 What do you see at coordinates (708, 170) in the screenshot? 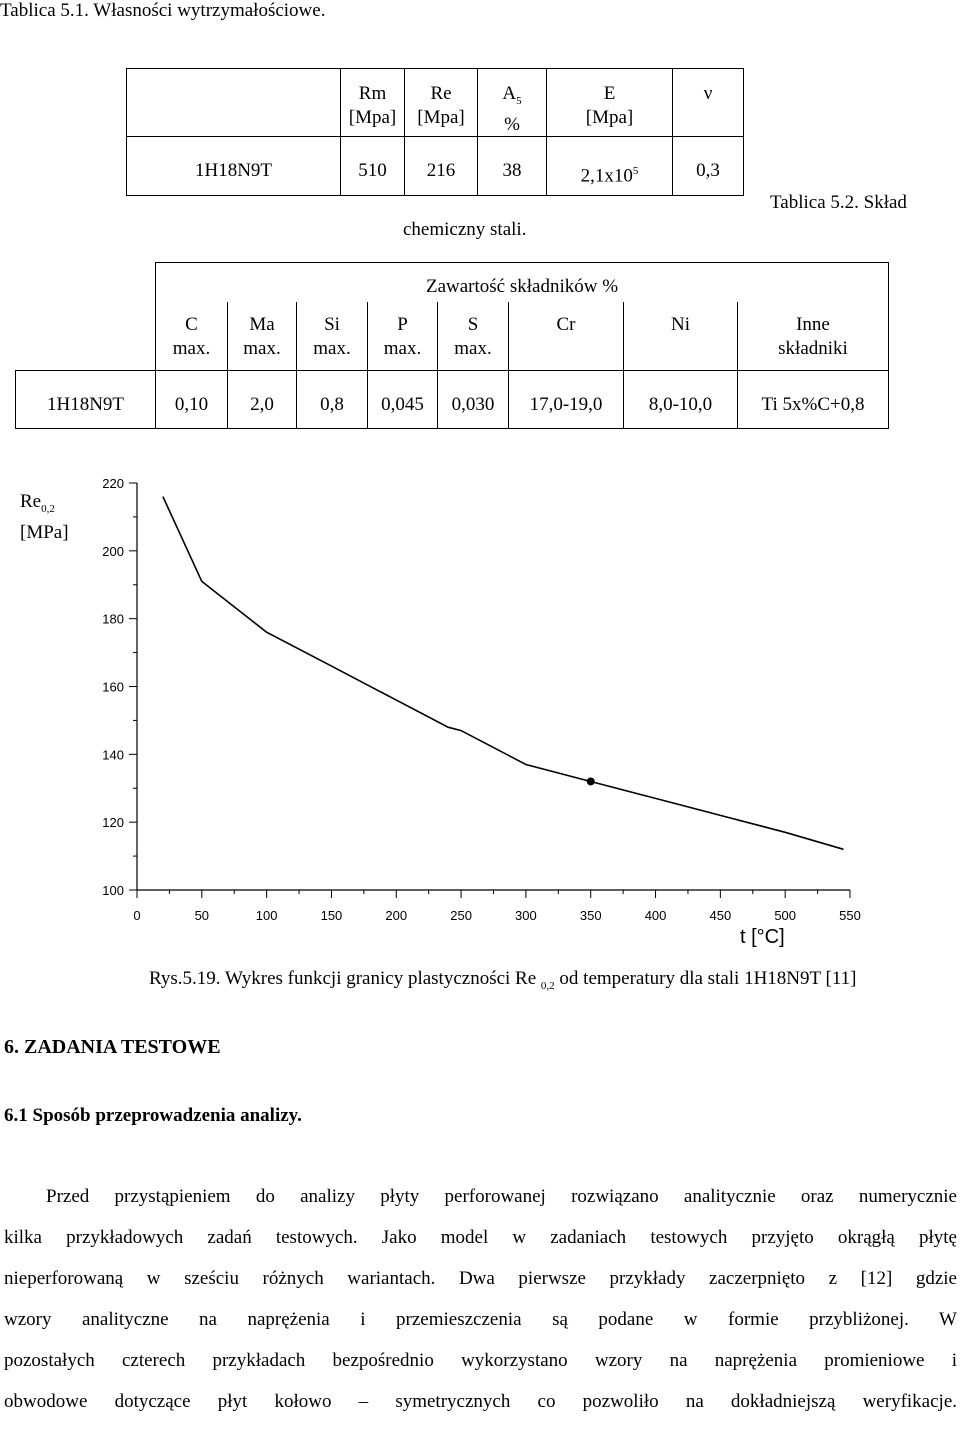
I see `table1-nu-value: 0,3` at bounding box center [708, 170].